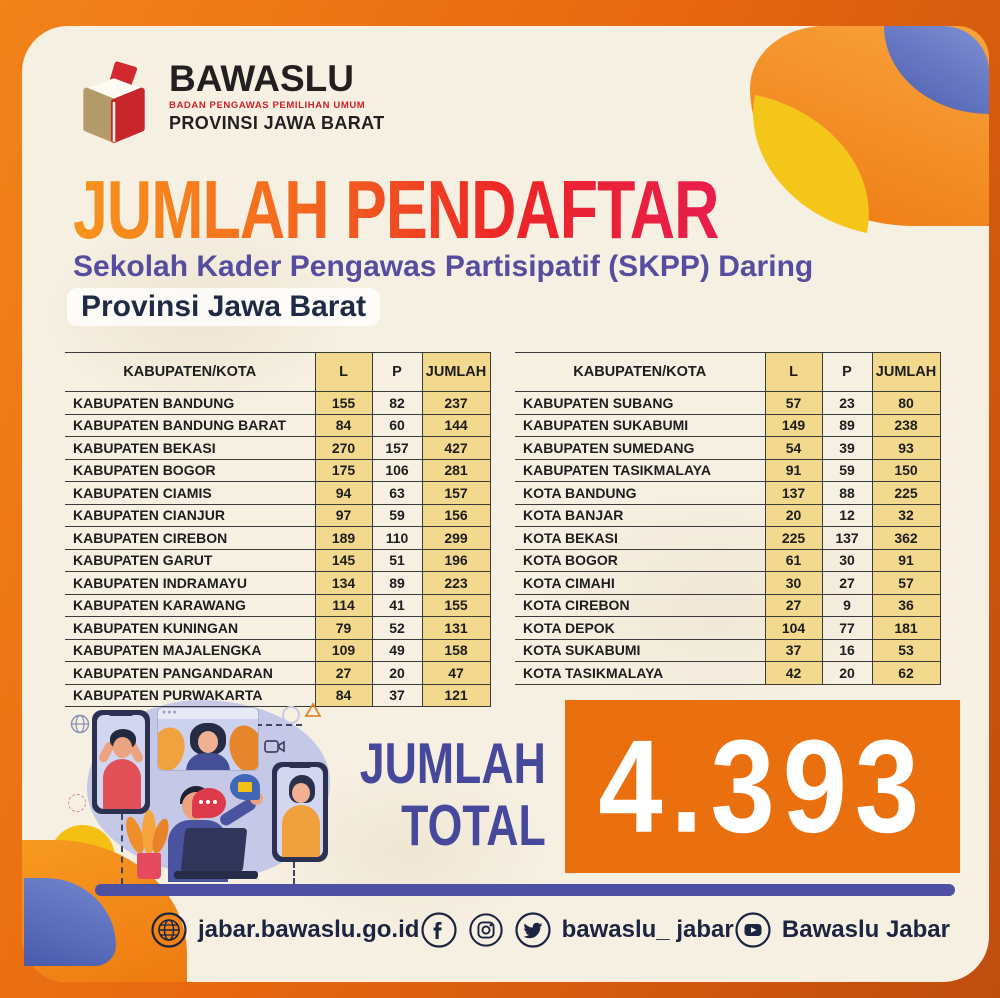  Describe the element at coordinates (397, 493) in the screenshot. I see `count-p-cell: 63` at that location.